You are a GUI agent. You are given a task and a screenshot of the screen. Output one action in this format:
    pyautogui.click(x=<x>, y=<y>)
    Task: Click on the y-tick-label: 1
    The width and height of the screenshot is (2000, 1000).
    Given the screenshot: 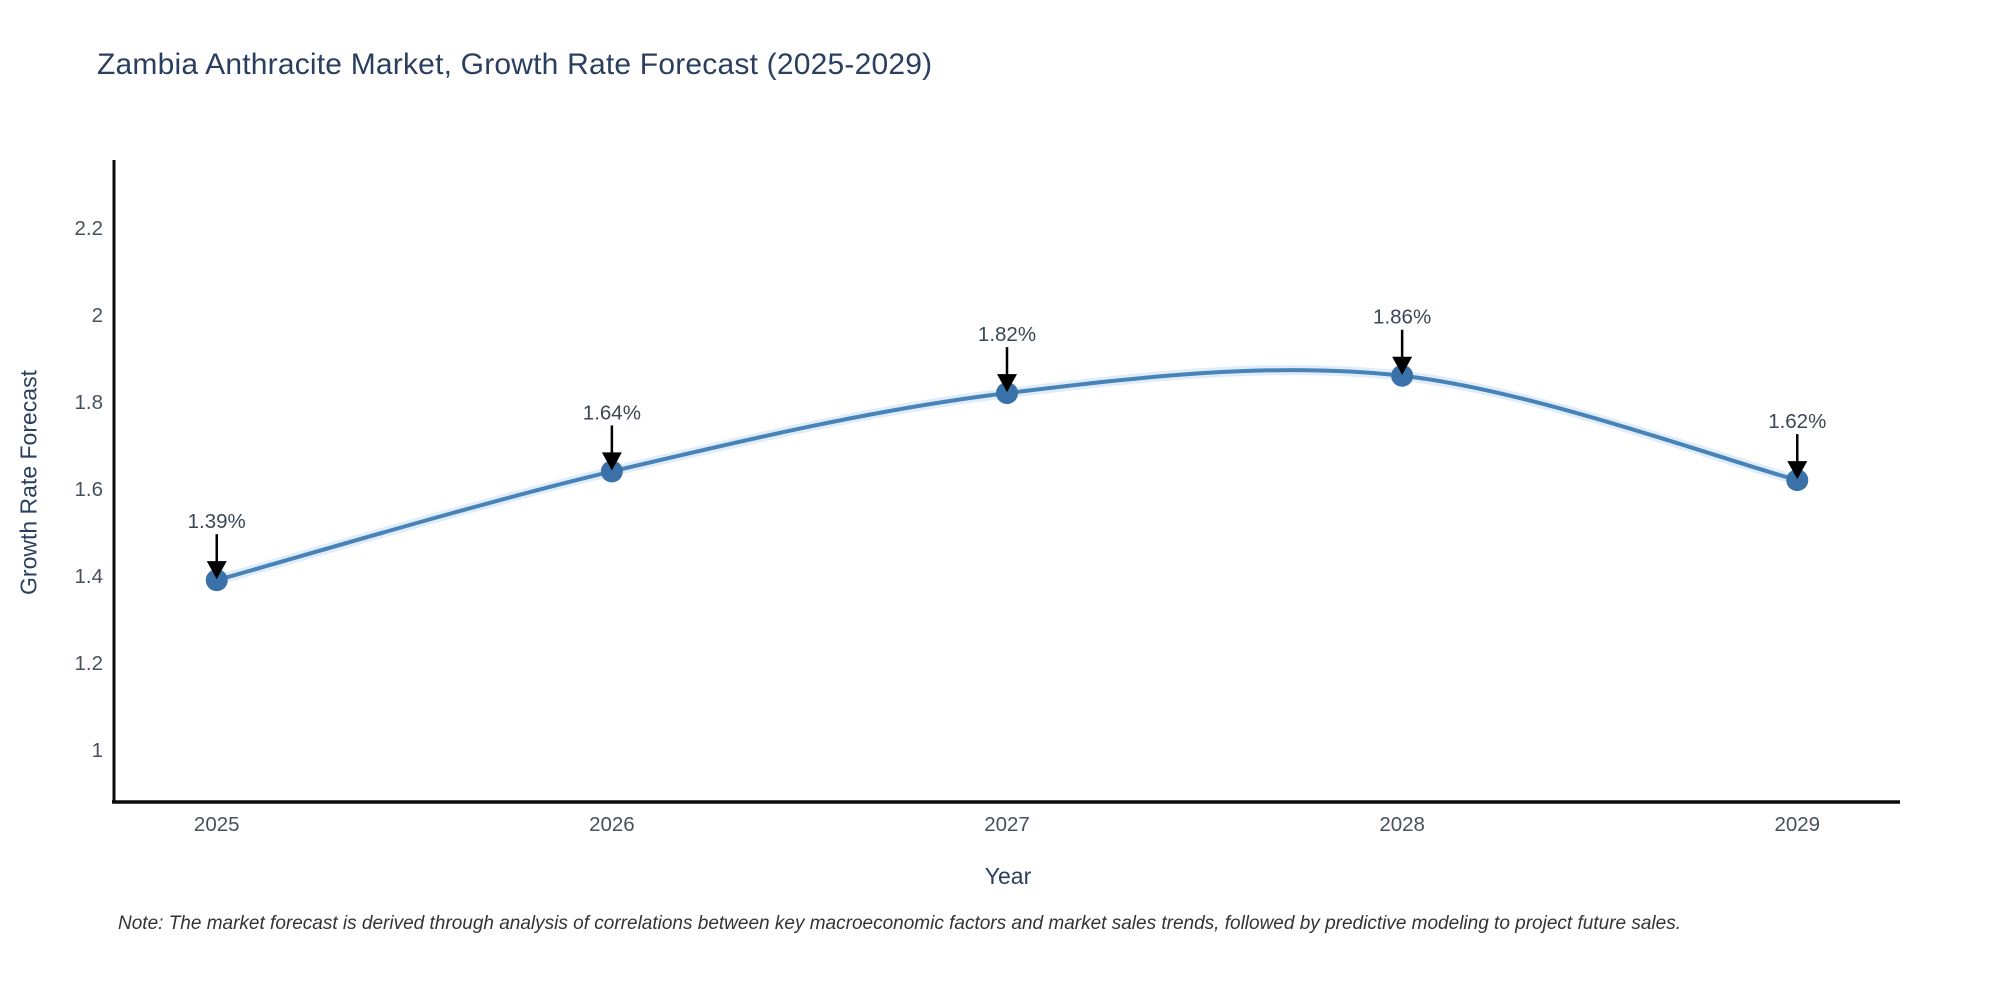 What is the action you would take?
    pyautogui.click(x=97, y=750)
    